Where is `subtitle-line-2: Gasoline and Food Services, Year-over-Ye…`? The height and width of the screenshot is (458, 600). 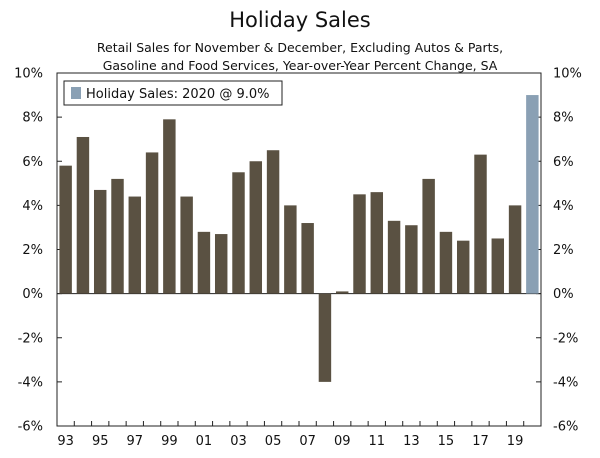 subtitle-line-2: Gasoline and Food Services, Year-over-Ye… is located at coordinates (300, 65).